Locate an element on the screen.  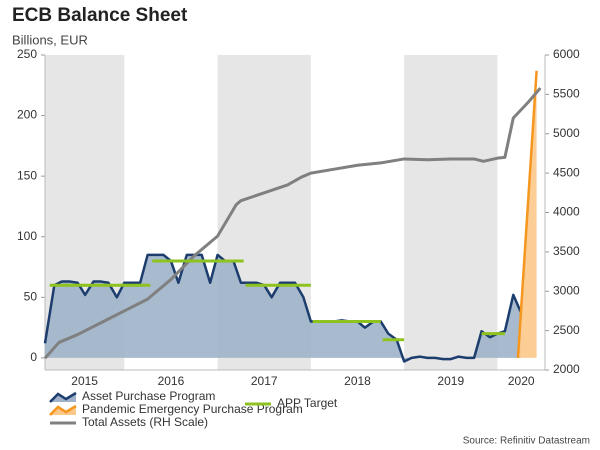
y-tick-label: 50 is located at coordinates (31, 296).